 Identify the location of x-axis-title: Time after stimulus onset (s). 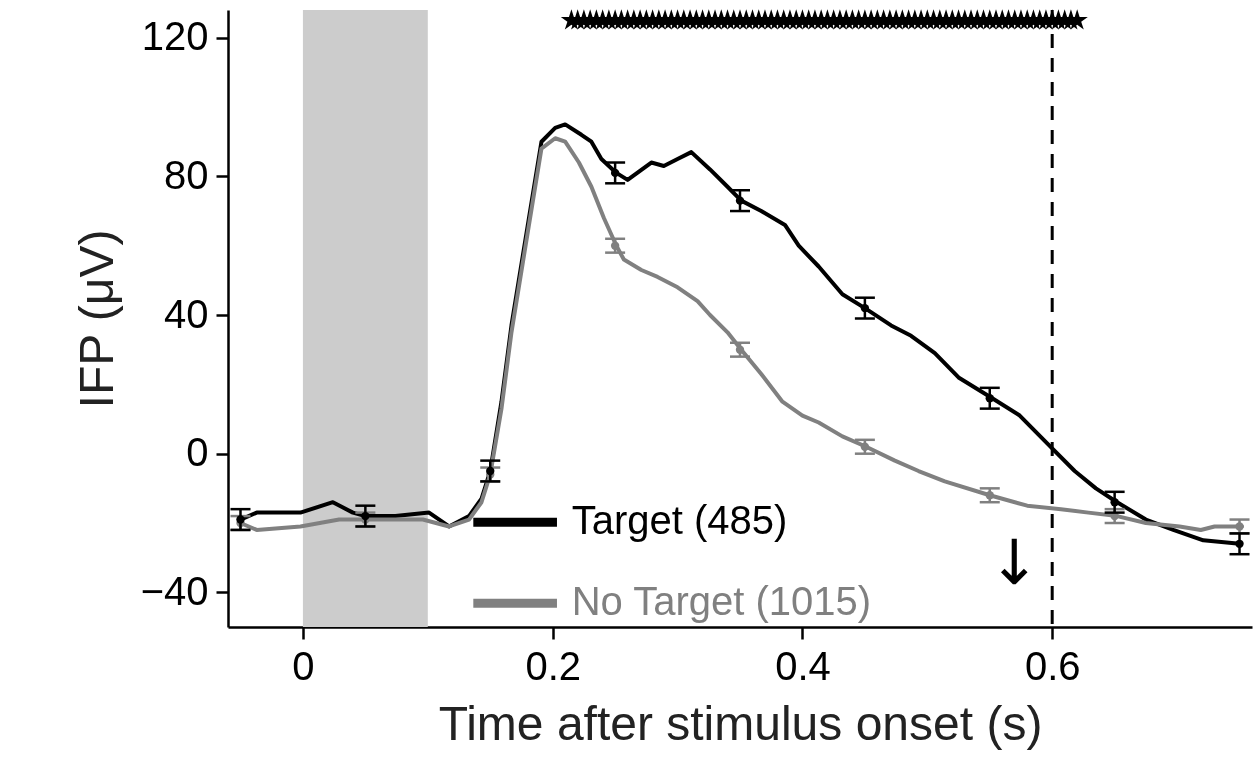
(740, 723).